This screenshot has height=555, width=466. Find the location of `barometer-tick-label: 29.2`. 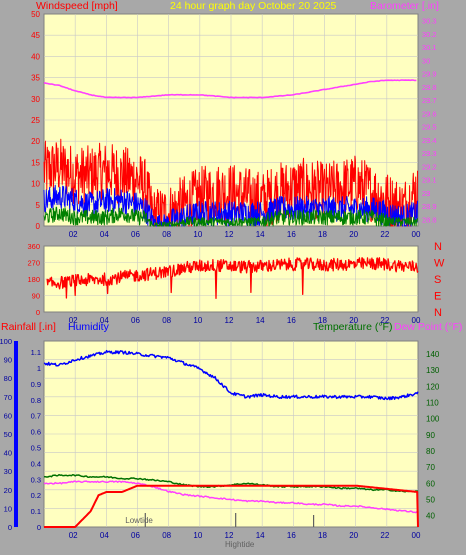

barometer-tick-label: 29.2 is located at coordinates (429, 166).